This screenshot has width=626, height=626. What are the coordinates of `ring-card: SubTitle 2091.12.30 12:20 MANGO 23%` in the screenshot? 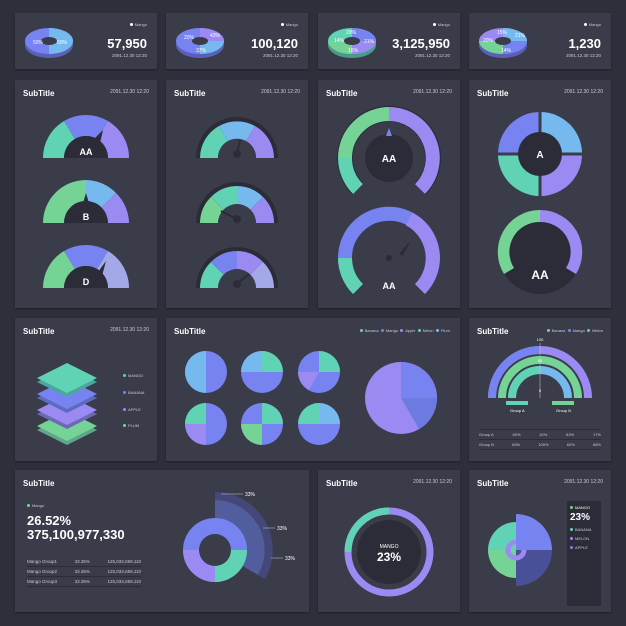 It's located at (389, 541).